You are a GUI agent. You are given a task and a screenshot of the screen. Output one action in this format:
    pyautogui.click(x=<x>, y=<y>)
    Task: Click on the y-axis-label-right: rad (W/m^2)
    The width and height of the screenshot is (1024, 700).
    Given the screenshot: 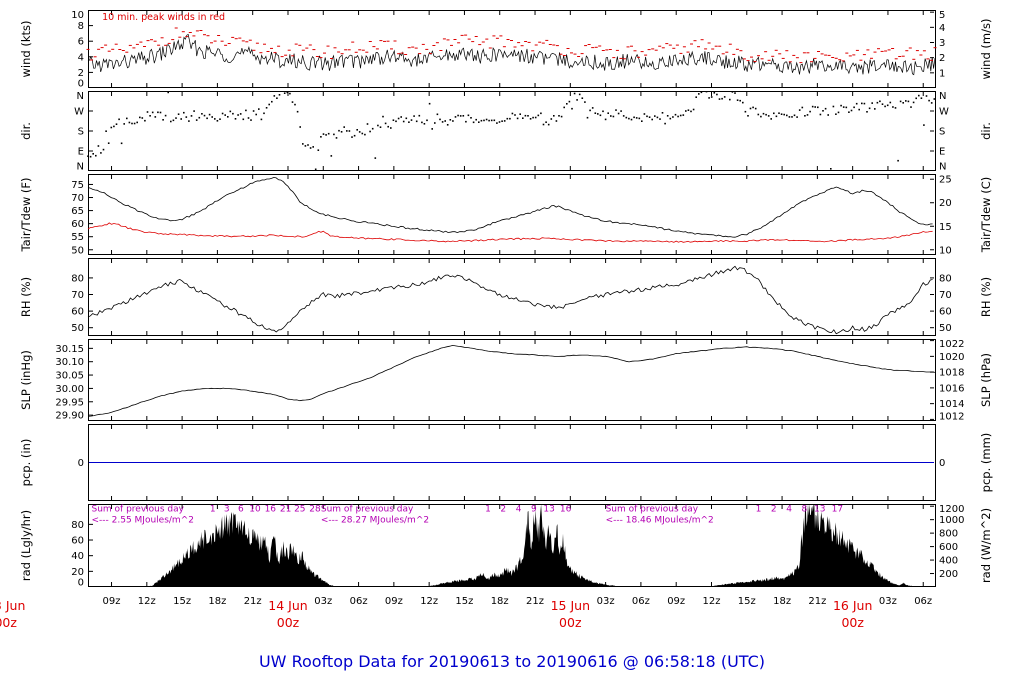 What is the action you would take?
    pyautogui.click(x=986, y=545)
    